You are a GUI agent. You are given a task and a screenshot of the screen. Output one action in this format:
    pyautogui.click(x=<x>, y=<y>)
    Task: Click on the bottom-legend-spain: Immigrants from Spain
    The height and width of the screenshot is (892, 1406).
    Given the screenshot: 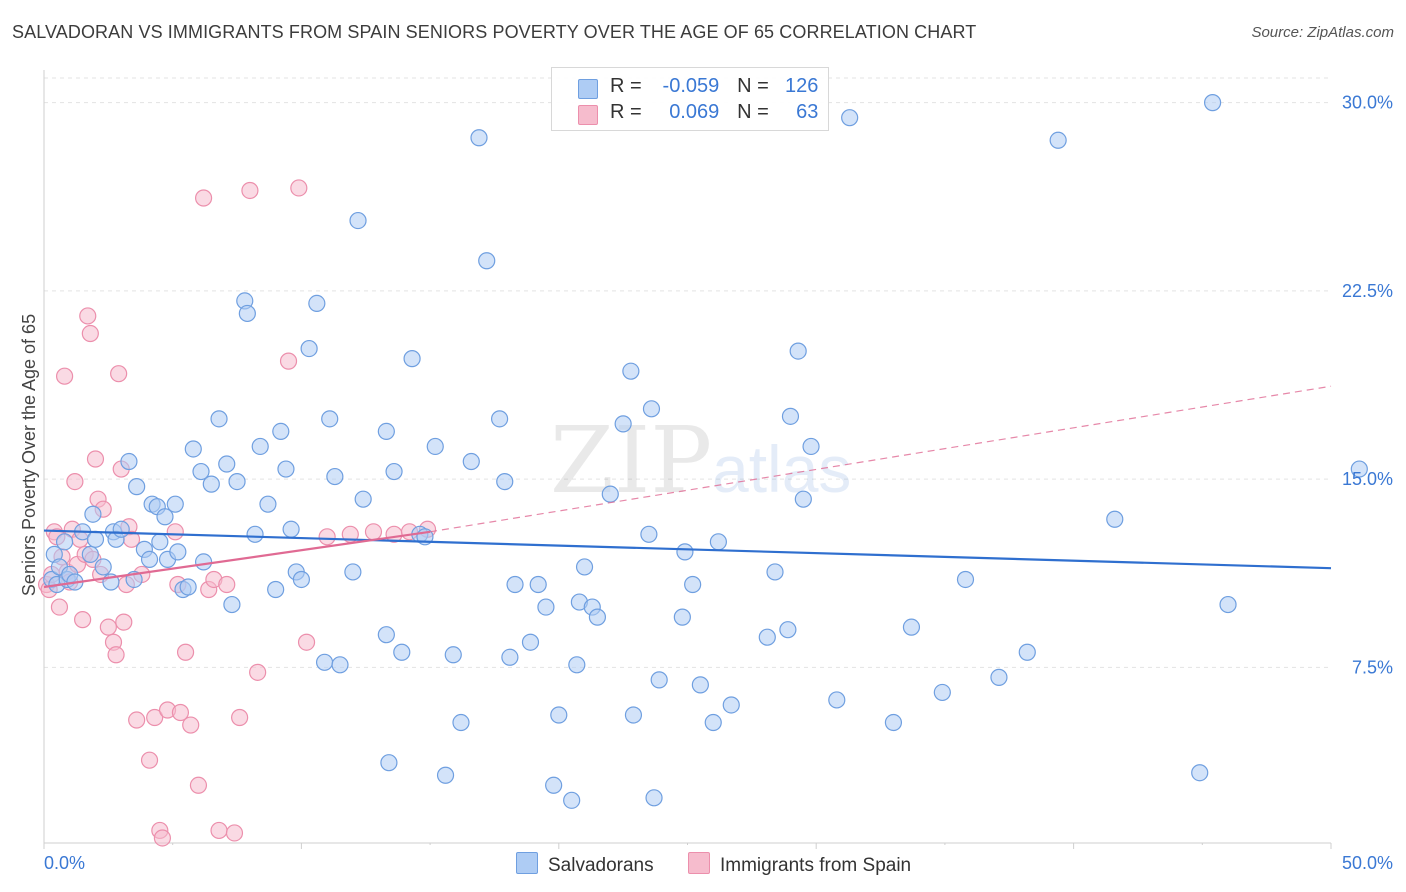 What is the action you would take?
    pyautogui.click(x=799, y=864)
    